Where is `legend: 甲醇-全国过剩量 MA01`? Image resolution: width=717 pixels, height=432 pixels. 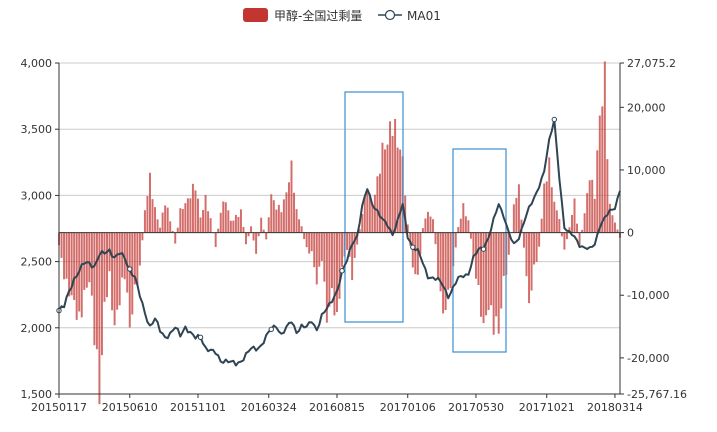 legend: 甲醇-全国过剩量 MA01 is located at coordinates (342, 15).